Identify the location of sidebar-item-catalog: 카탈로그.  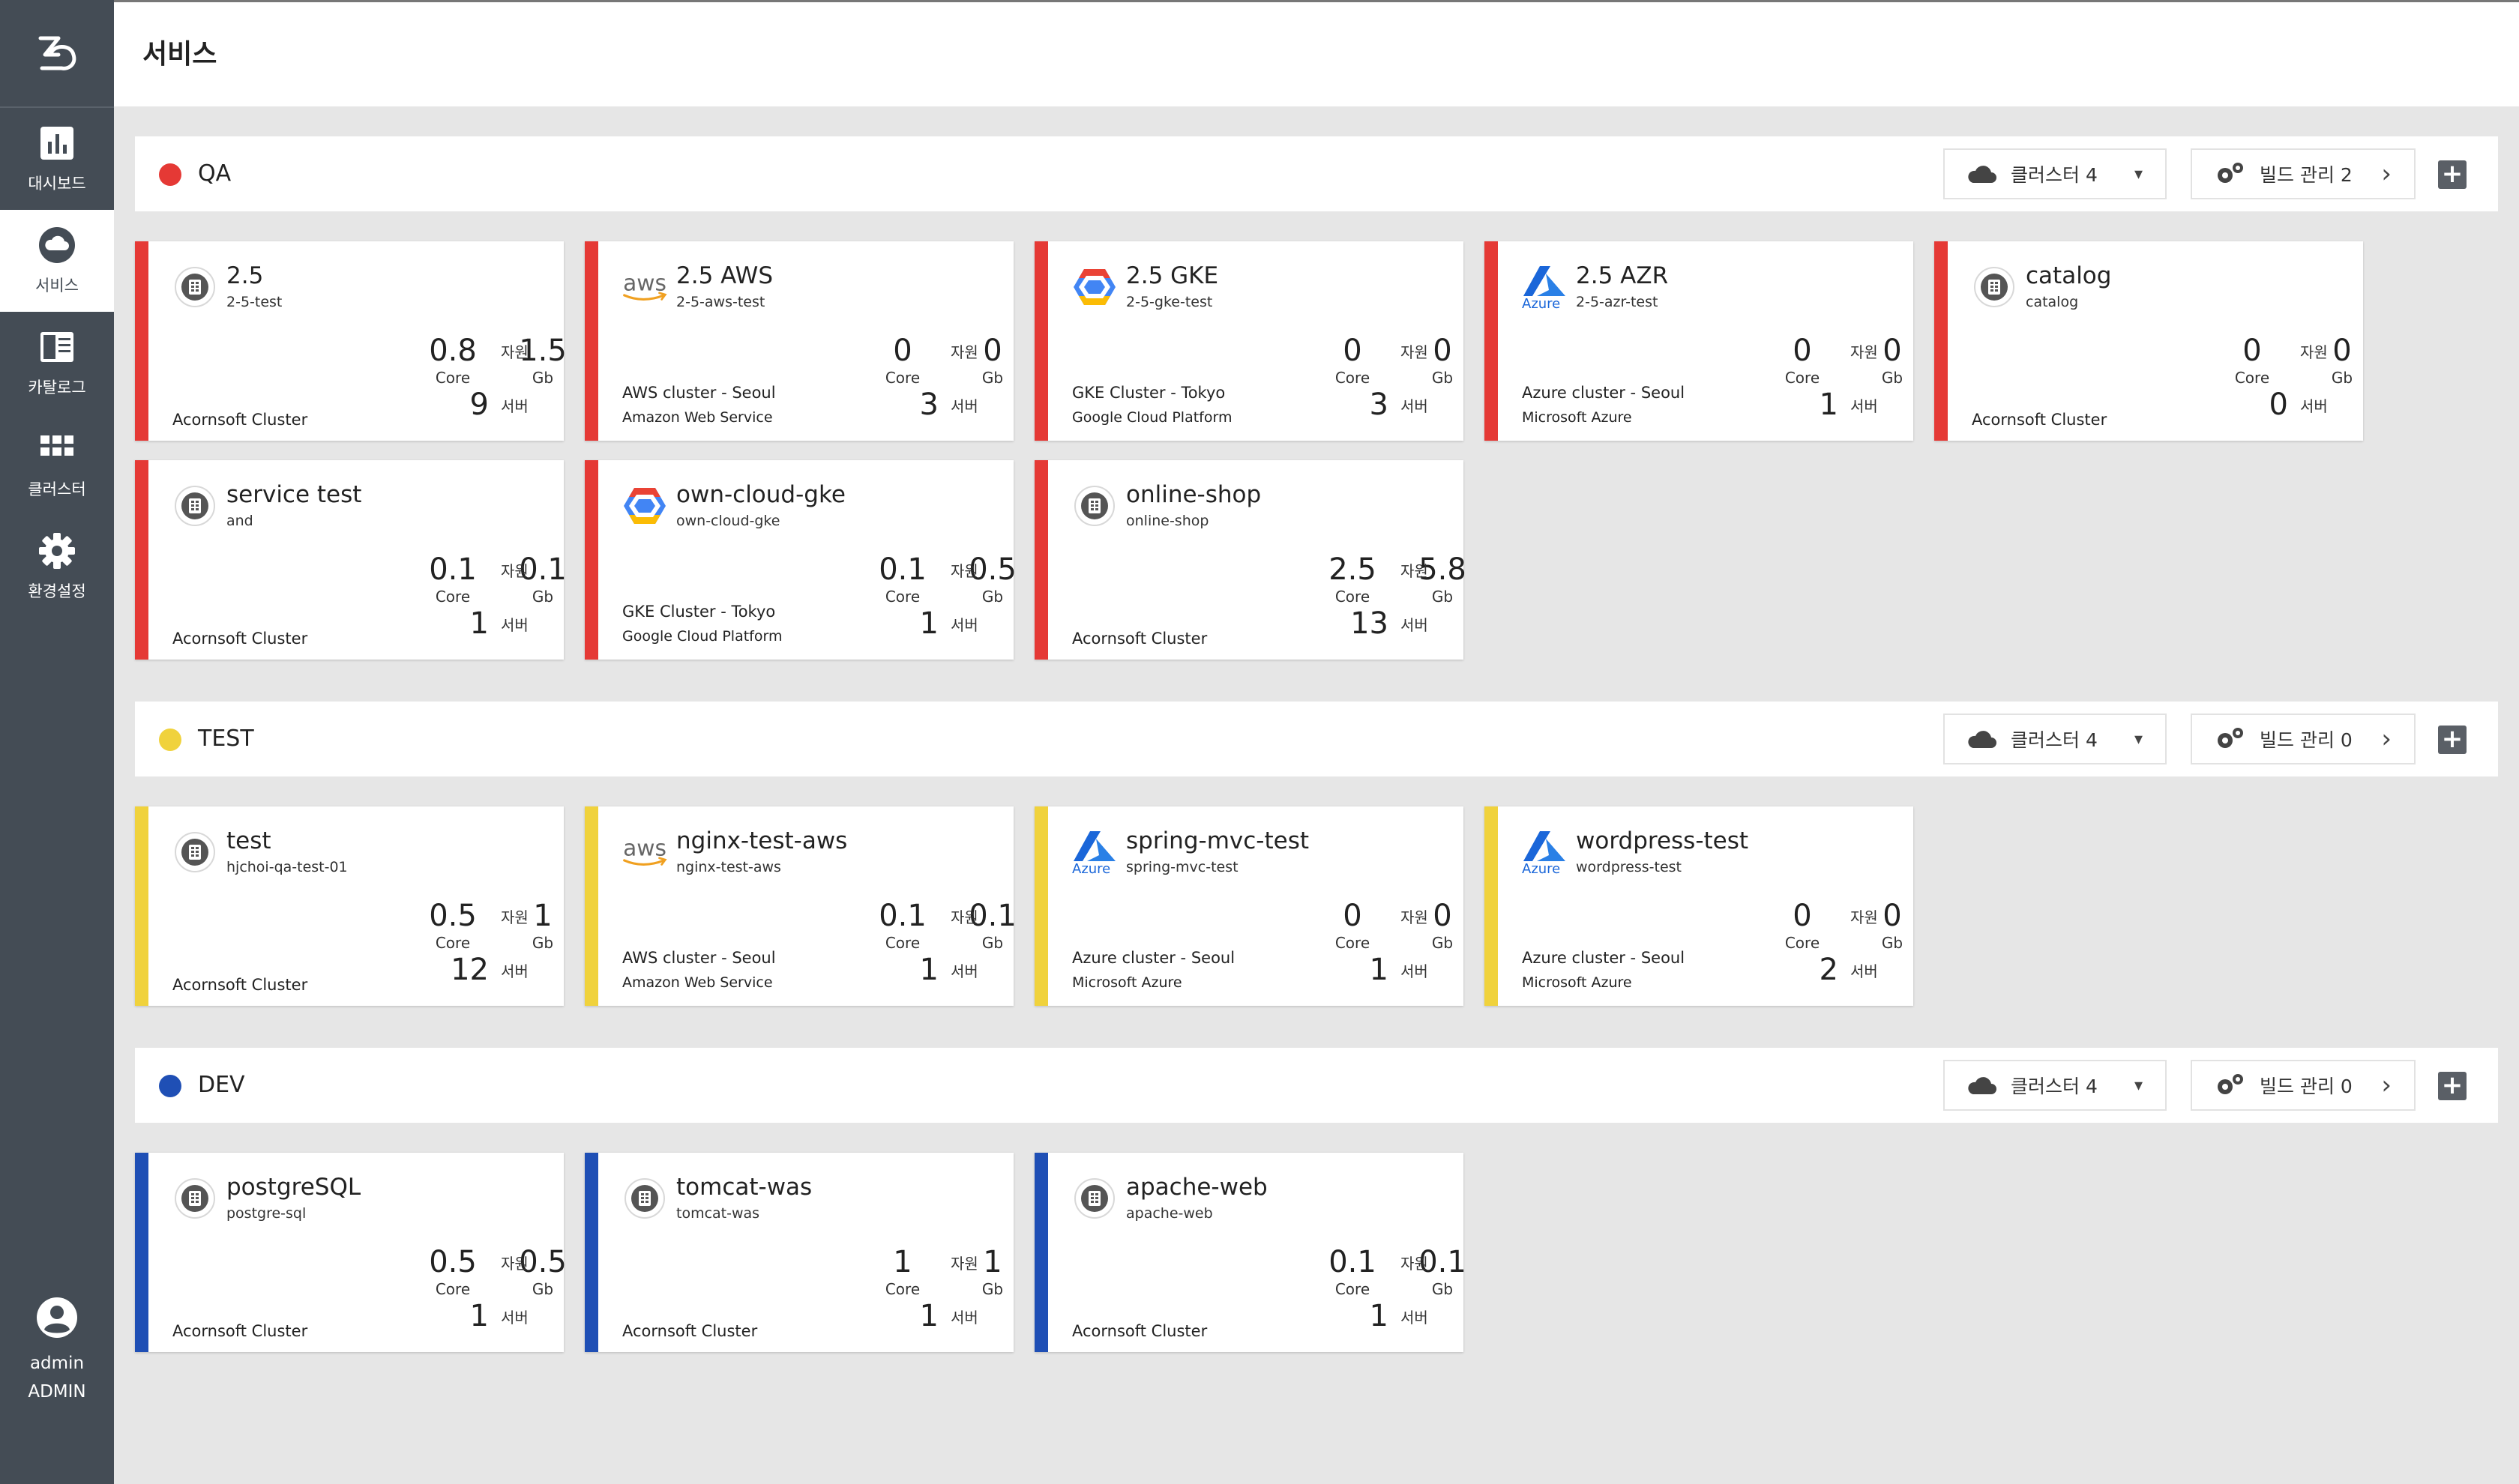
(57, 363).